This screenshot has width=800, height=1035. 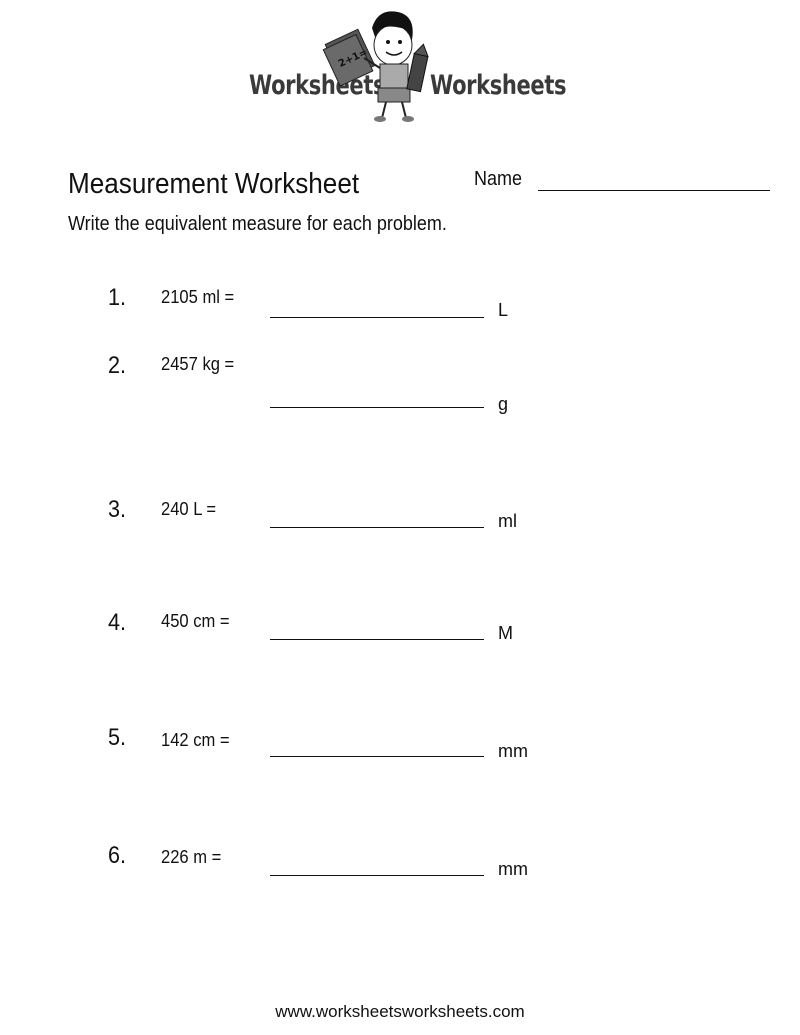 What do you see at coordinates (400, 1011) in the screenshot?
I see `footer-url: www.worksheetsworksheets.com` at bounding box center [400, 1011].